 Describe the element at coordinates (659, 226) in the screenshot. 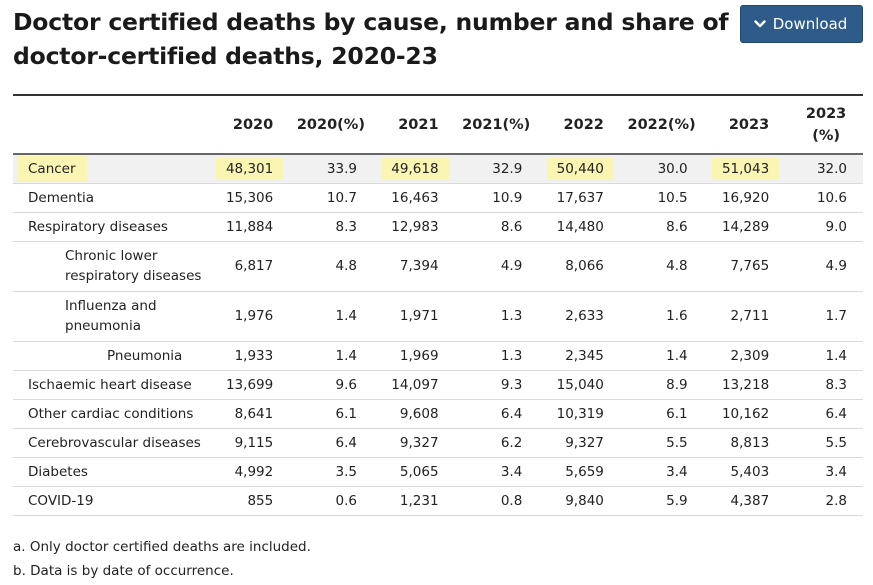

I see `percent-cell: 8.6` at that location.